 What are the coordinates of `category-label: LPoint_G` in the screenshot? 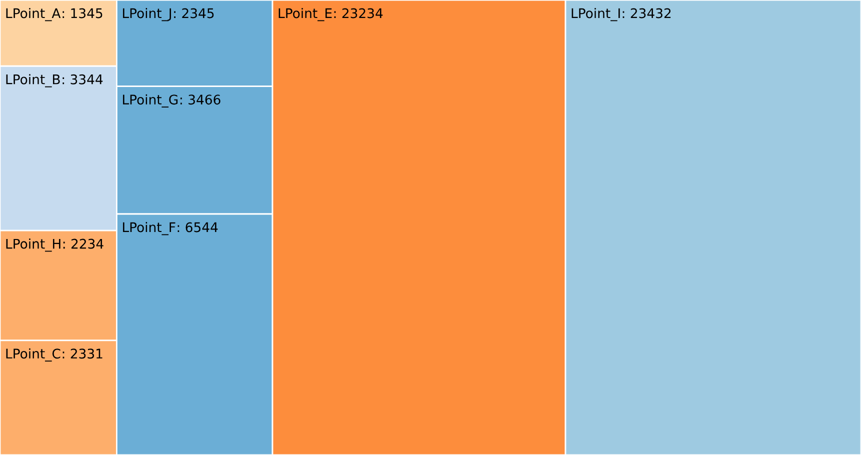 It's located at (150, 101).